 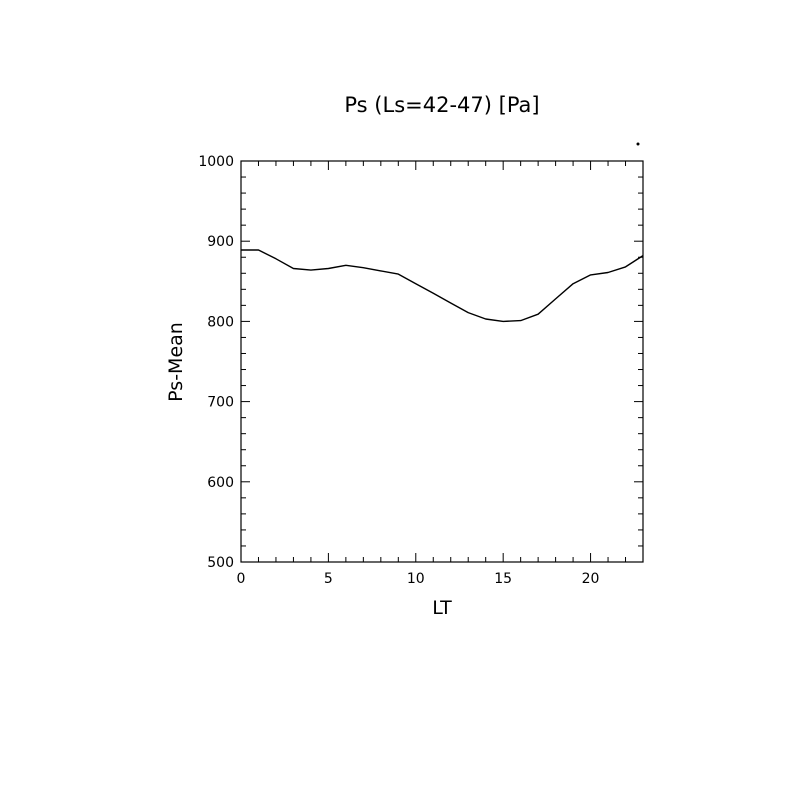 What do you see at coordinates (416, 579) in the screenshot?
I see `x-tick-label: 10` at bounding box center [416, 579].